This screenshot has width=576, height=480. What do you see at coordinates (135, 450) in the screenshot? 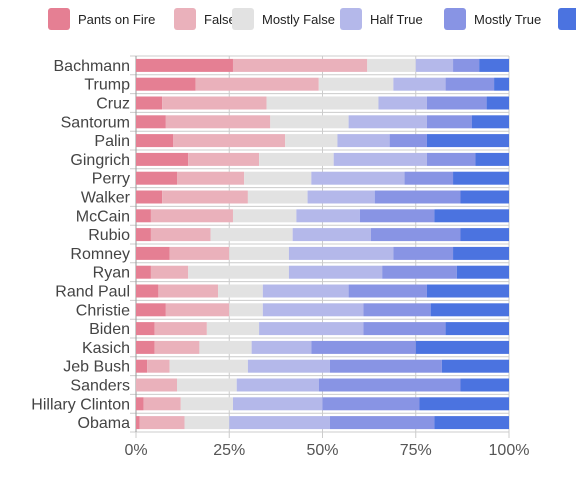
I see `x-tick-label: 0%` at bounding box center [135, 450].